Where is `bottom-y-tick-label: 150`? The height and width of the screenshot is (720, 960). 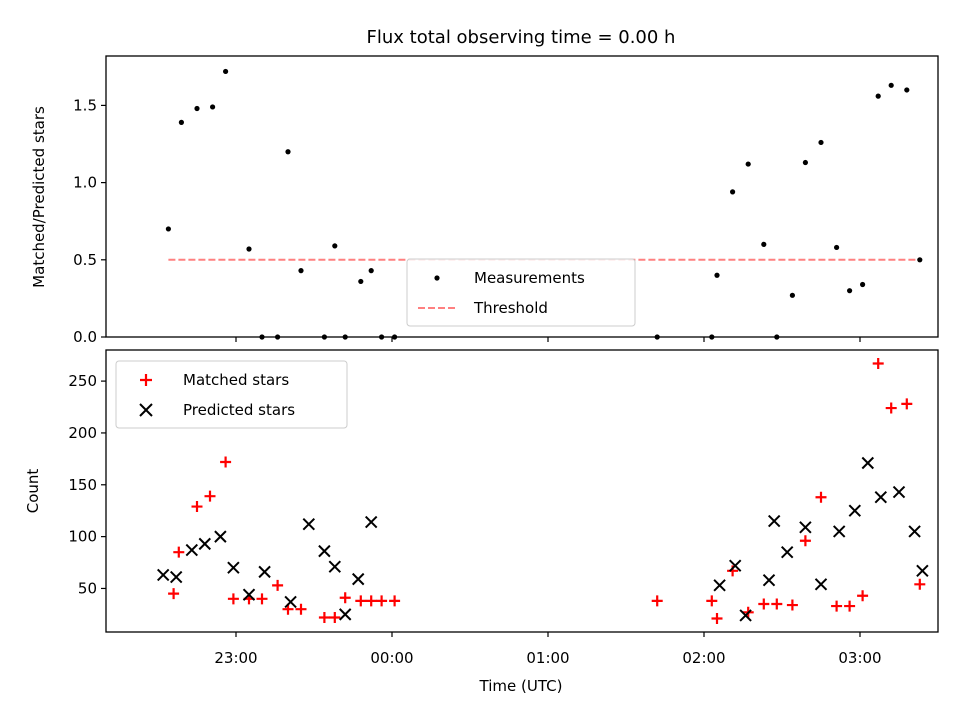
bottom-y-tick-label: 150 is located at coordinates (82, 485).